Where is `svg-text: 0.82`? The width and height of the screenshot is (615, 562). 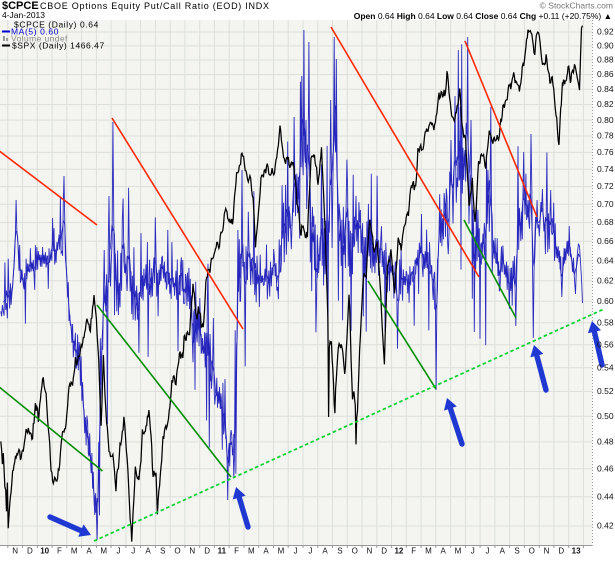 svg-text: 0.82 is located at coordinates (605, 104).